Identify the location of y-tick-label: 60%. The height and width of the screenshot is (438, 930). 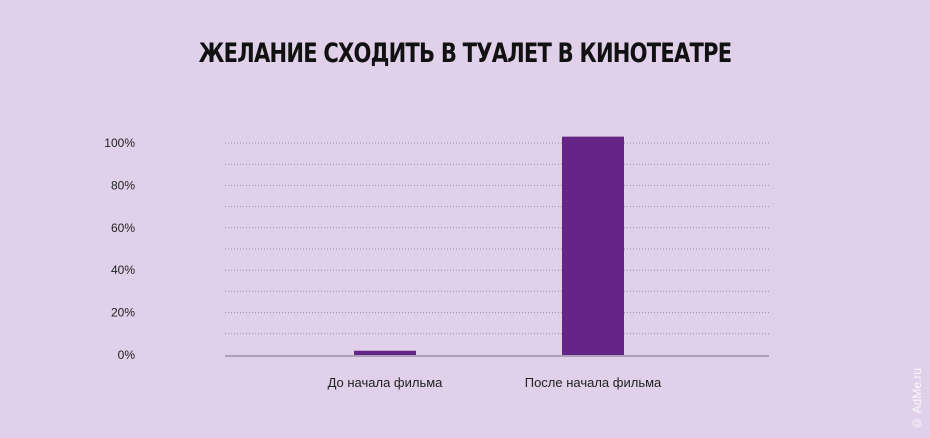
(123, 228).